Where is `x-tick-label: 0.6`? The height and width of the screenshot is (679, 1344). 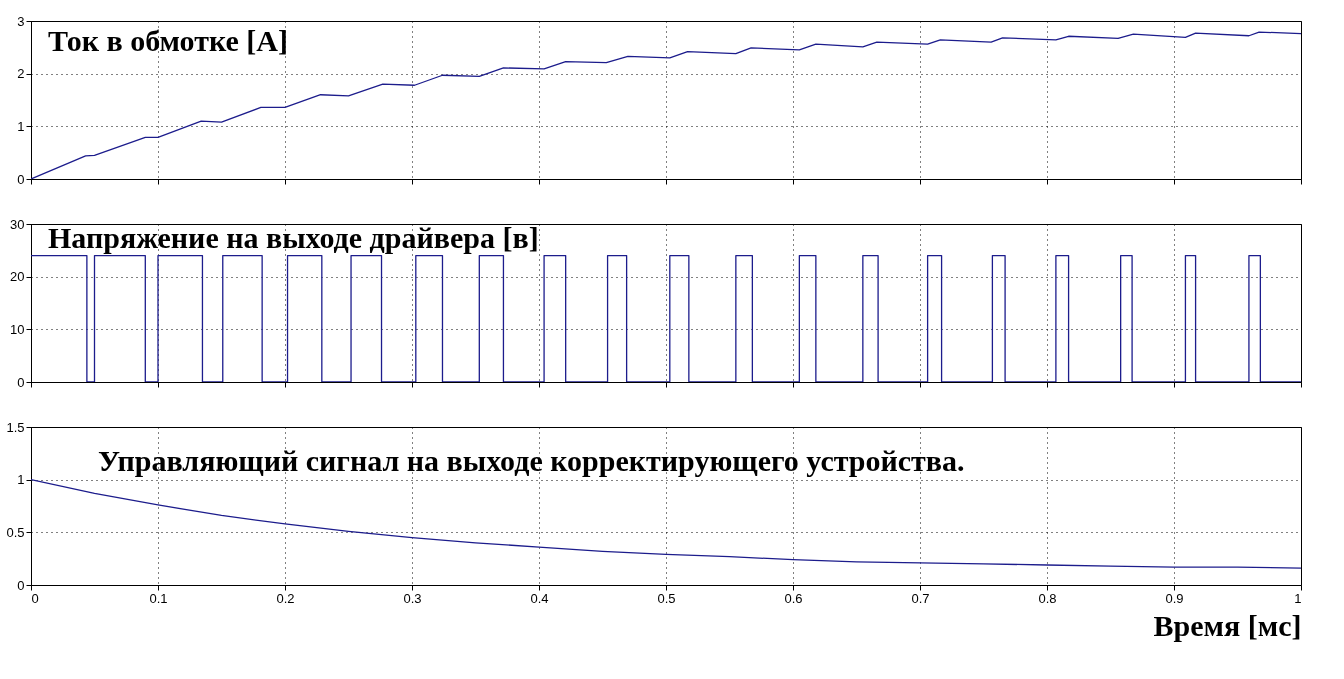 x-tick-label: 0.6 is located at coordinates (793, 598).